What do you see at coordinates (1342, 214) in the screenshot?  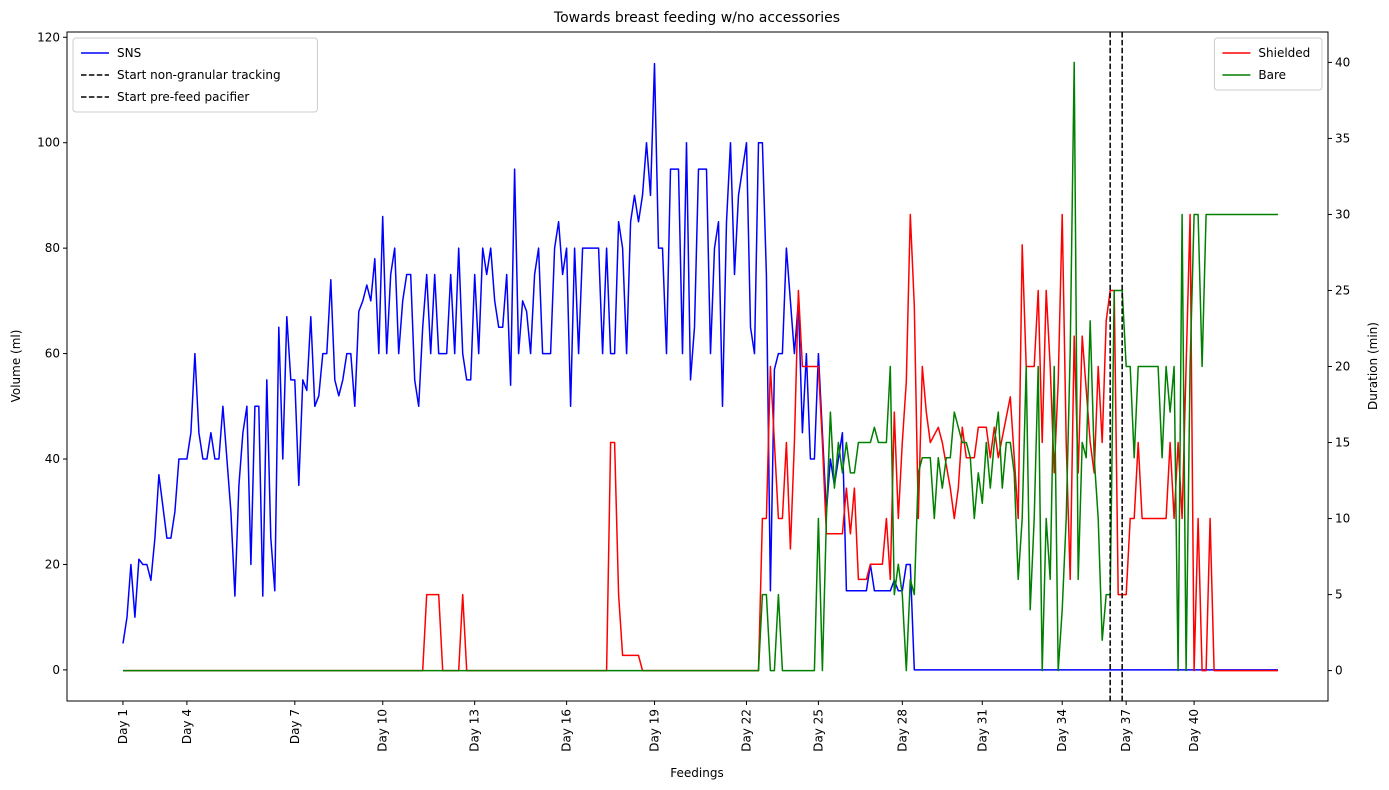 I see `y2-tick-label: 30` at bounding box center [1342, 214].